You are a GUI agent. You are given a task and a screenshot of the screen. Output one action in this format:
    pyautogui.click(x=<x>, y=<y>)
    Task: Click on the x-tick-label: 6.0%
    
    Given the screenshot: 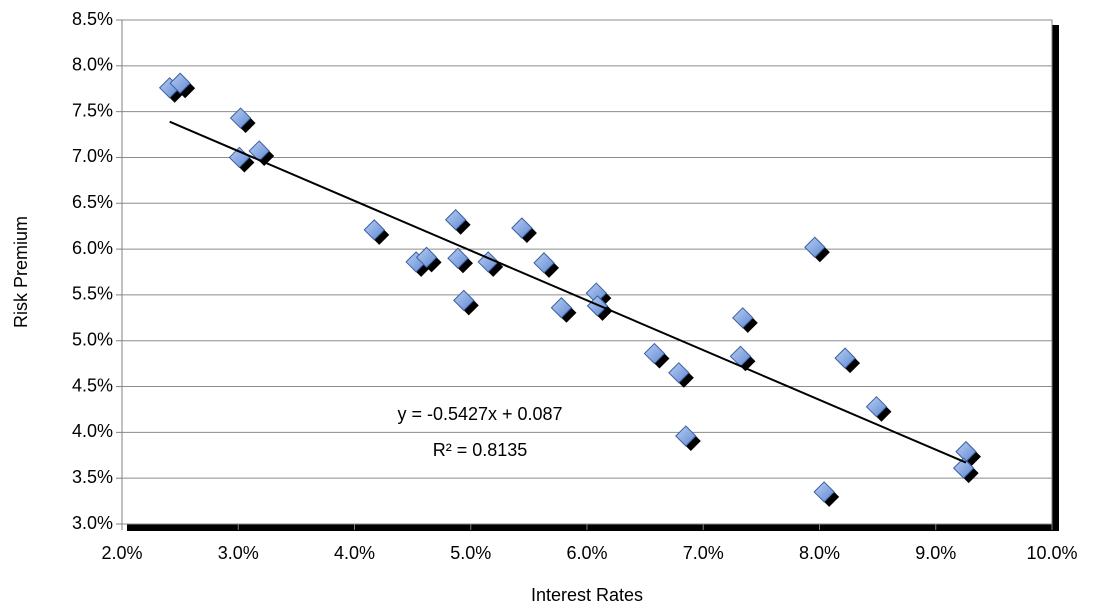 What is the action you would take?
    pyautogui.click(x=586, y=553)
    